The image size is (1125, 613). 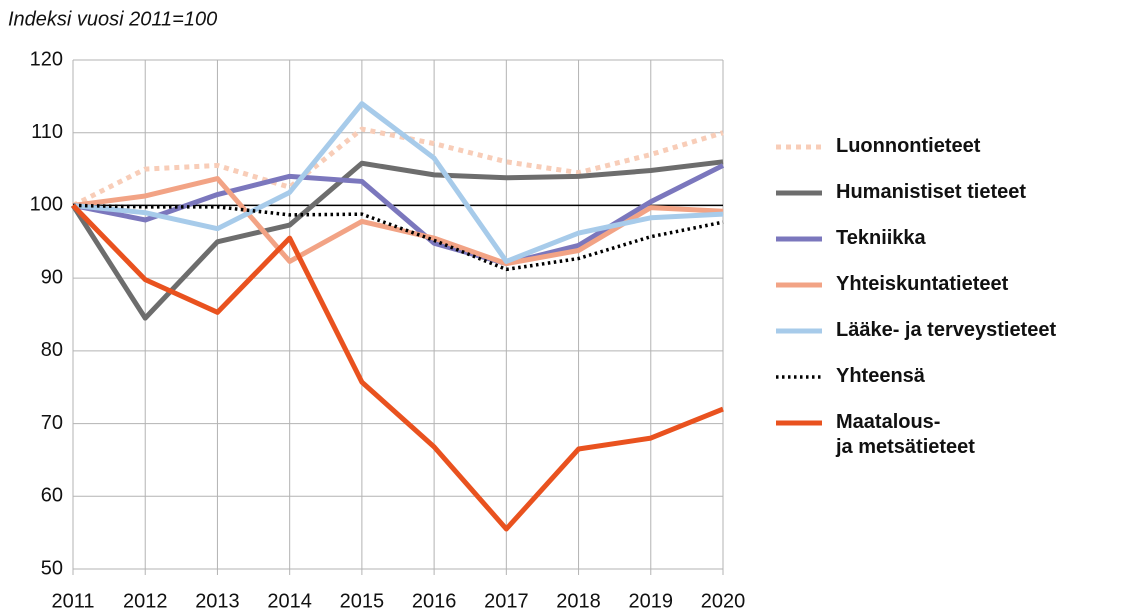 I want to click on x-tick-label: 2018, so click(x=578, y=601).